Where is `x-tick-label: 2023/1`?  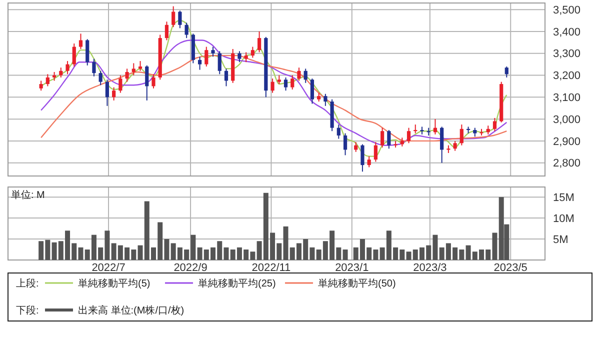
x-tick-label: 2023/1 is located at coordinates (352, 268).